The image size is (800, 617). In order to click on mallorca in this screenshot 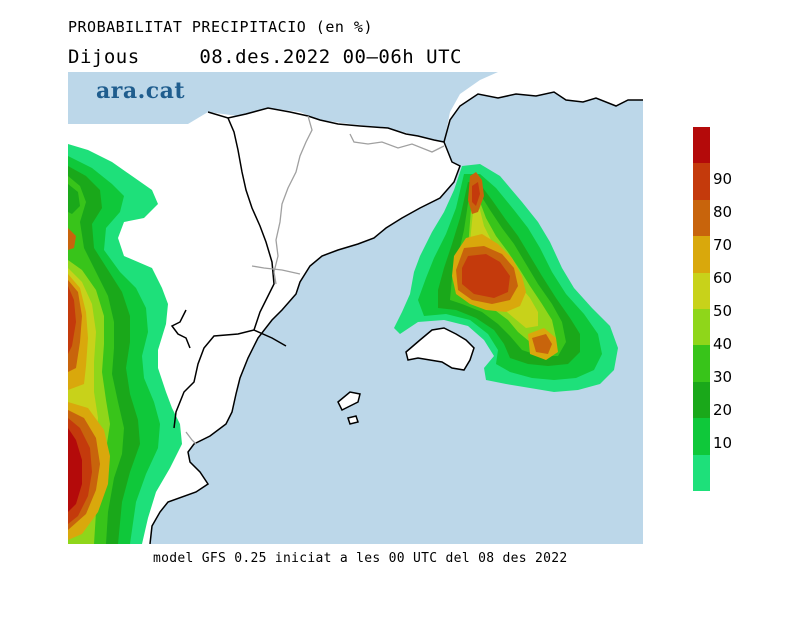, I will do `click(440, 349)`.